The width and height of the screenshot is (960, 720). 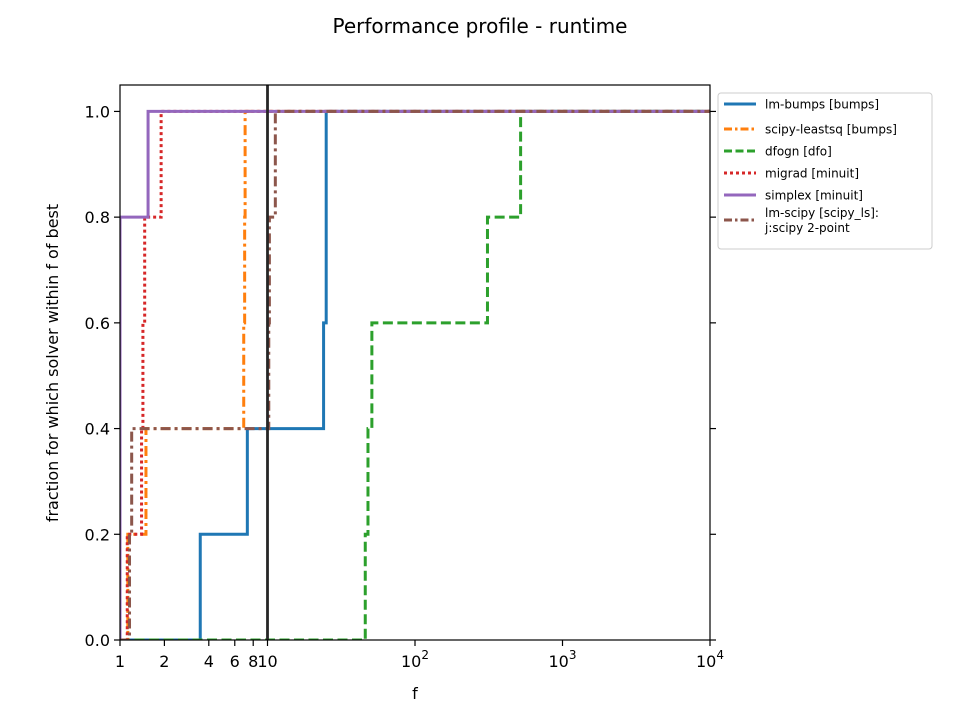 I want to click on x-axis-label: f, so click(x=415, y=693).